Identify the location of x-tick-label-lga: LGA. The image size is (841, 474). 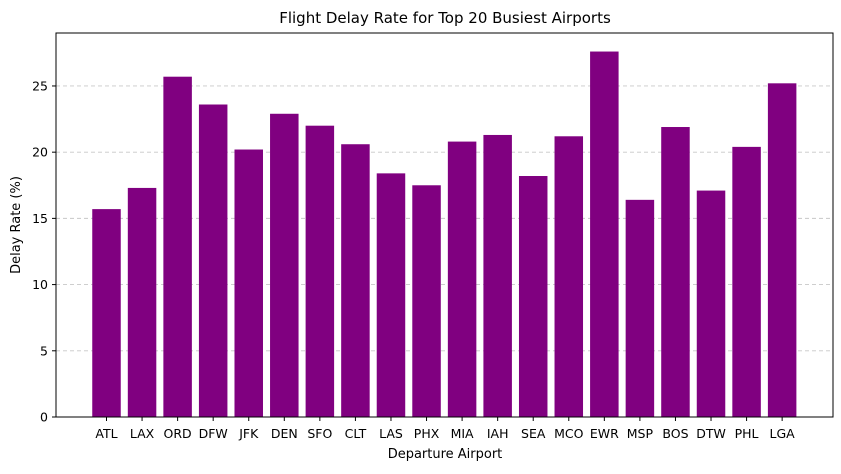
(783, 433).